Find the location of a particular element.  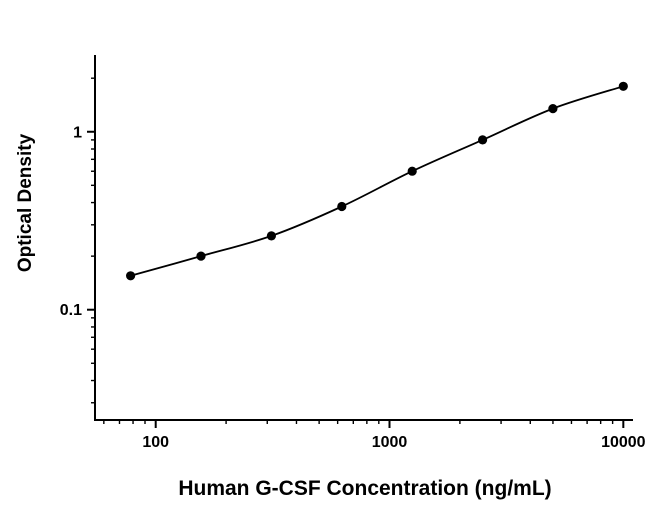

x-tick-label: 100 is located at coordinates (155, 442).